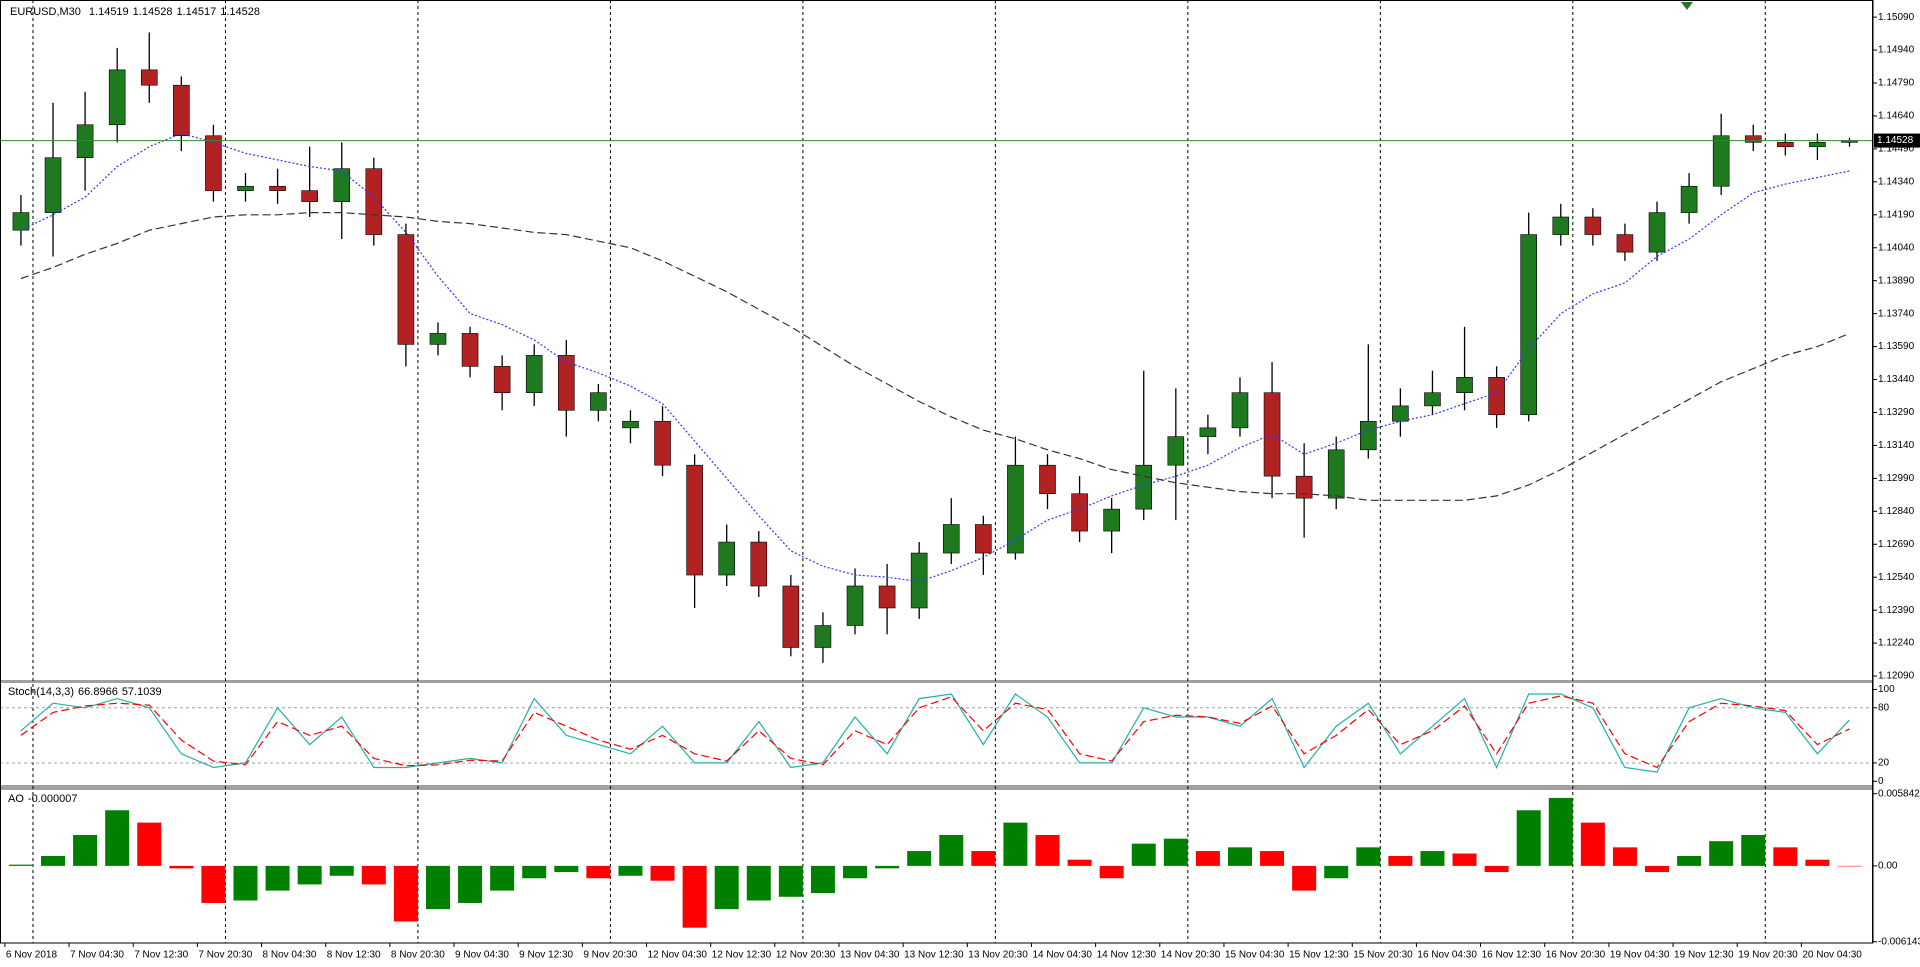  What do you see at coordinates (870, 955) in the screenshot?
I see `x-tick-label: 13 Nov 04:30` at bounding box center [870, 955].